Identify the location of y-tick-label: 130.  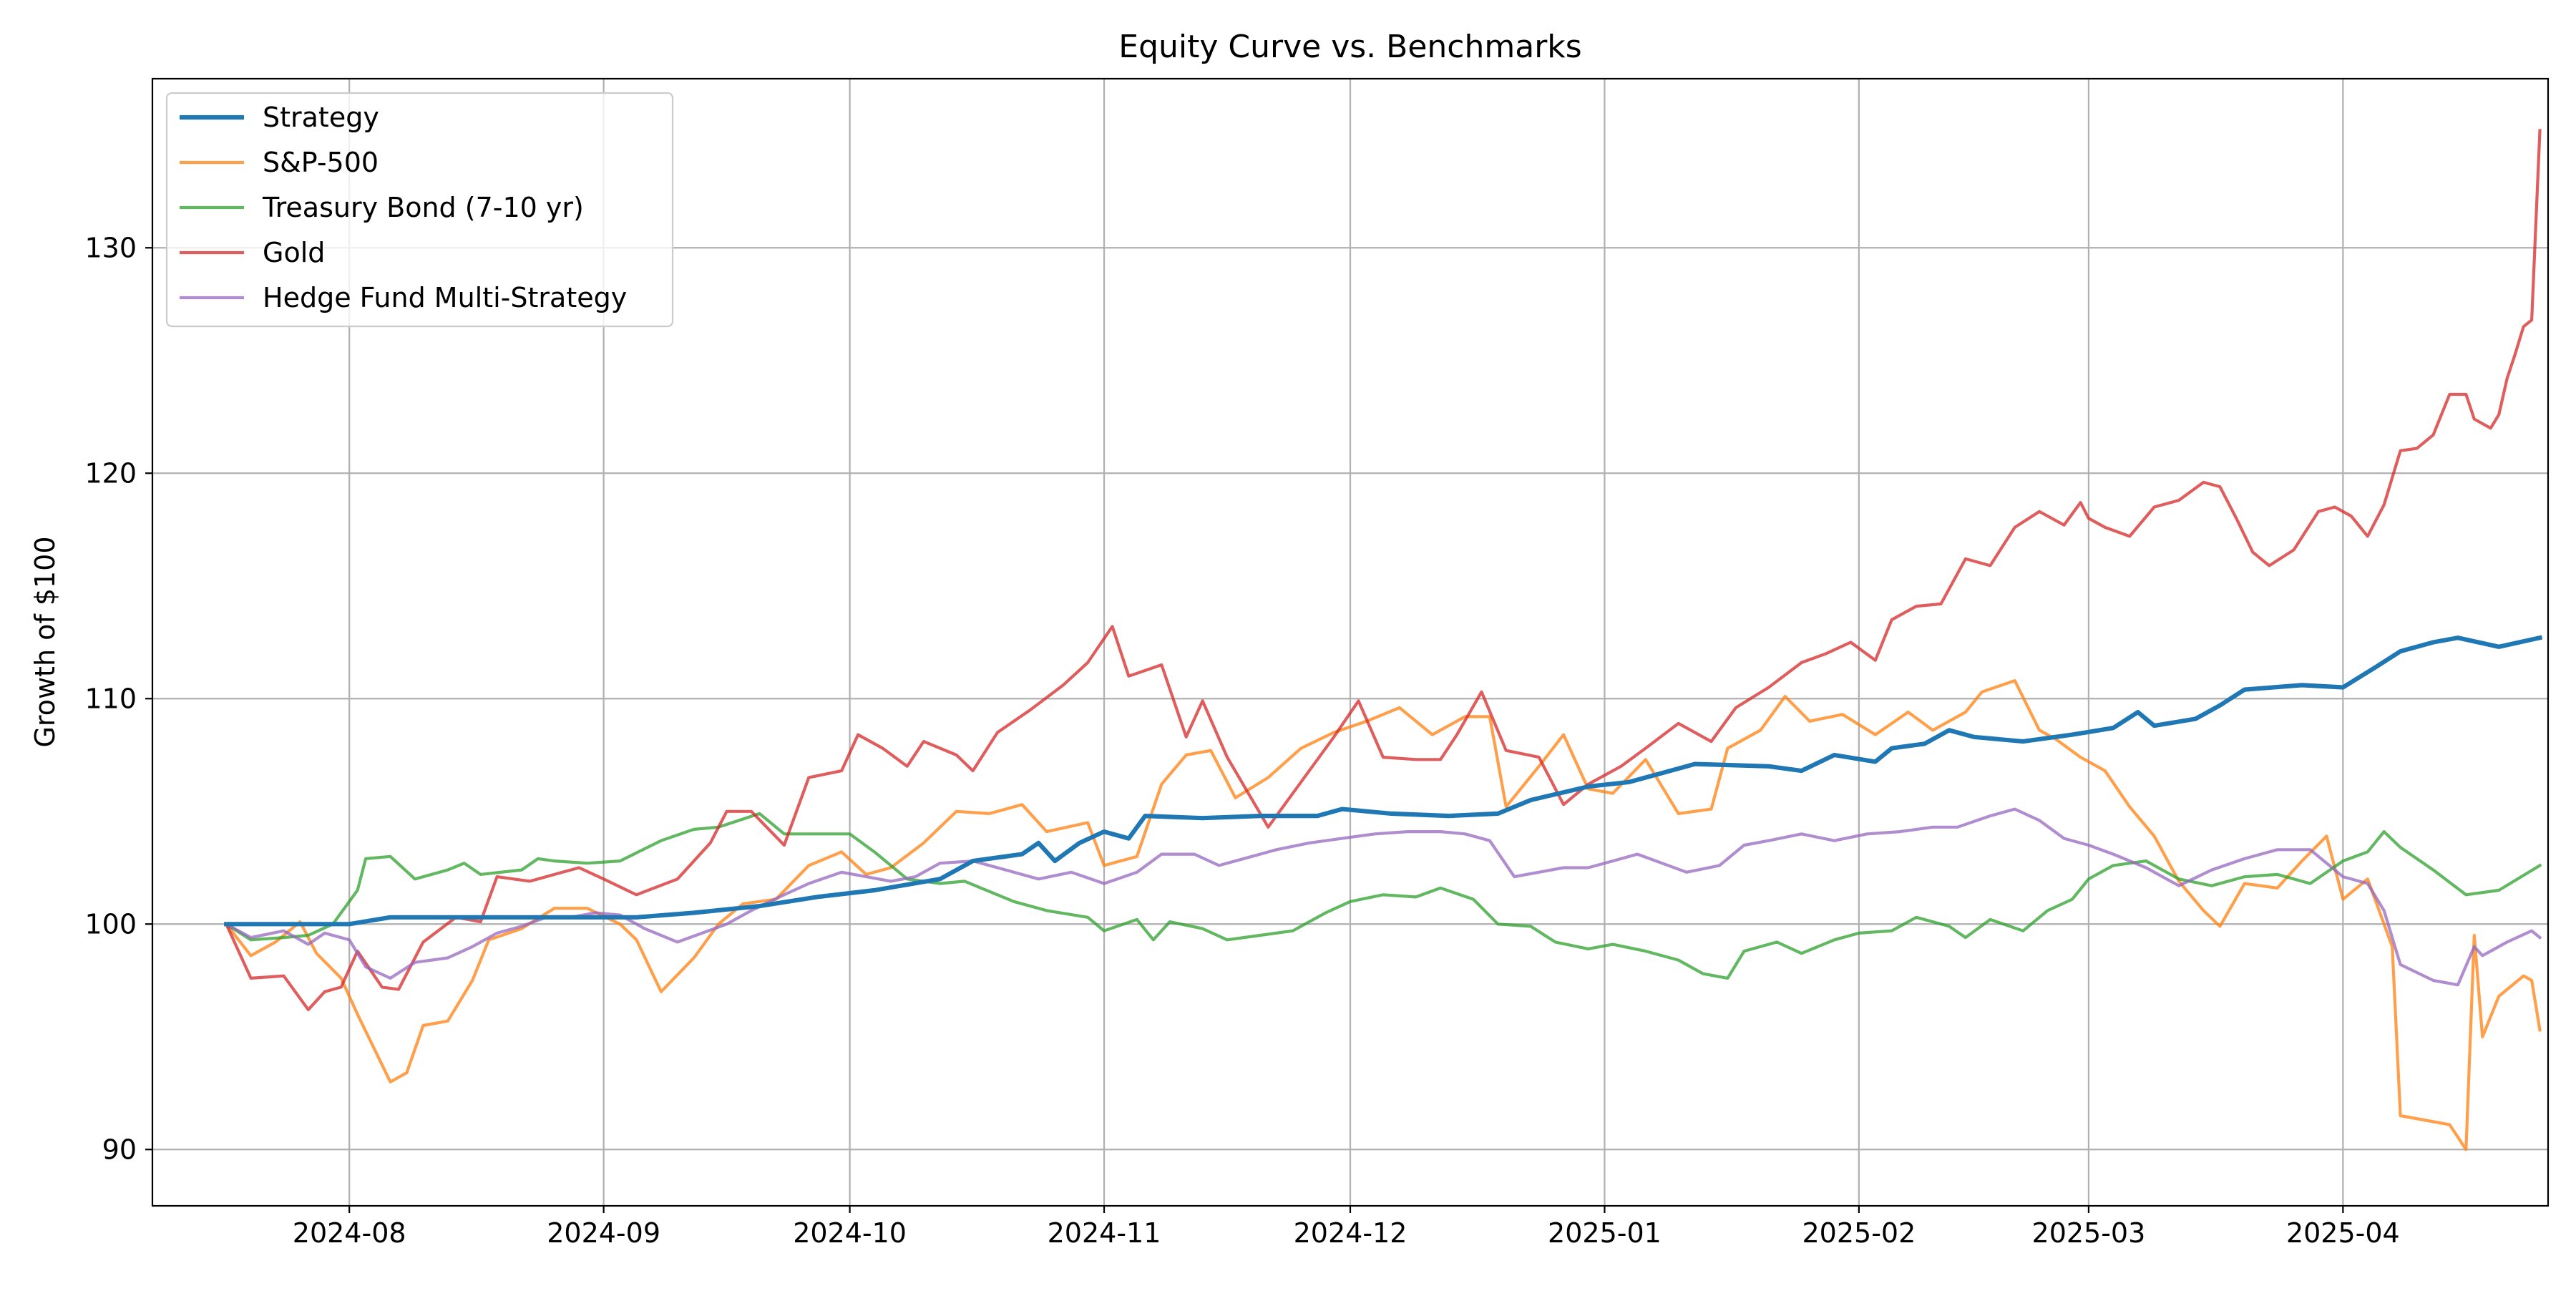
(110, 247).